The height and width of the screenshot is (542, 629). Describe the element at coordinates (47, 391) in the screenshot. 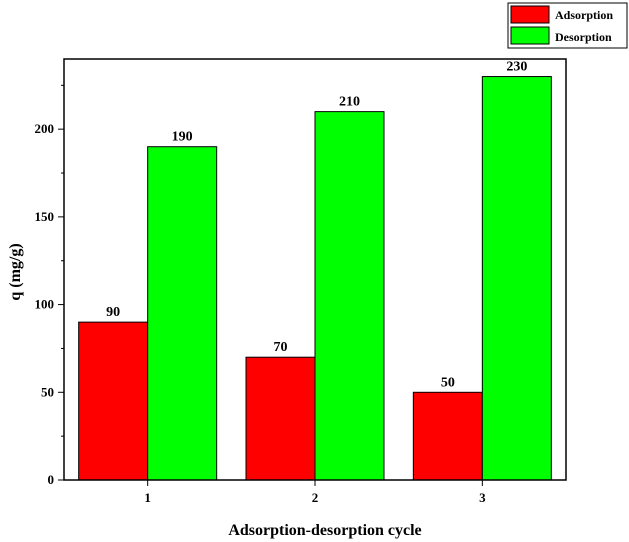

I see `y-tick-label-50: 50` at that location.